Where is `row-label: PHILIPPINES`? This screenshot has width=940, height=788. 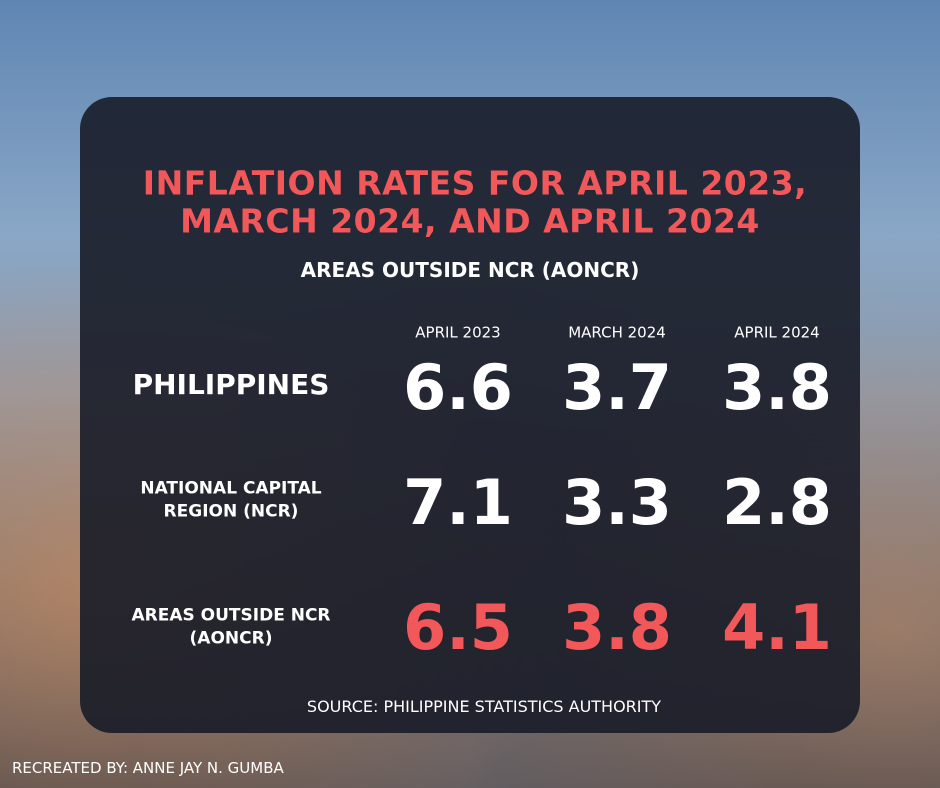
row-label: PHILIPPINES is located at coordinates (231, 384).